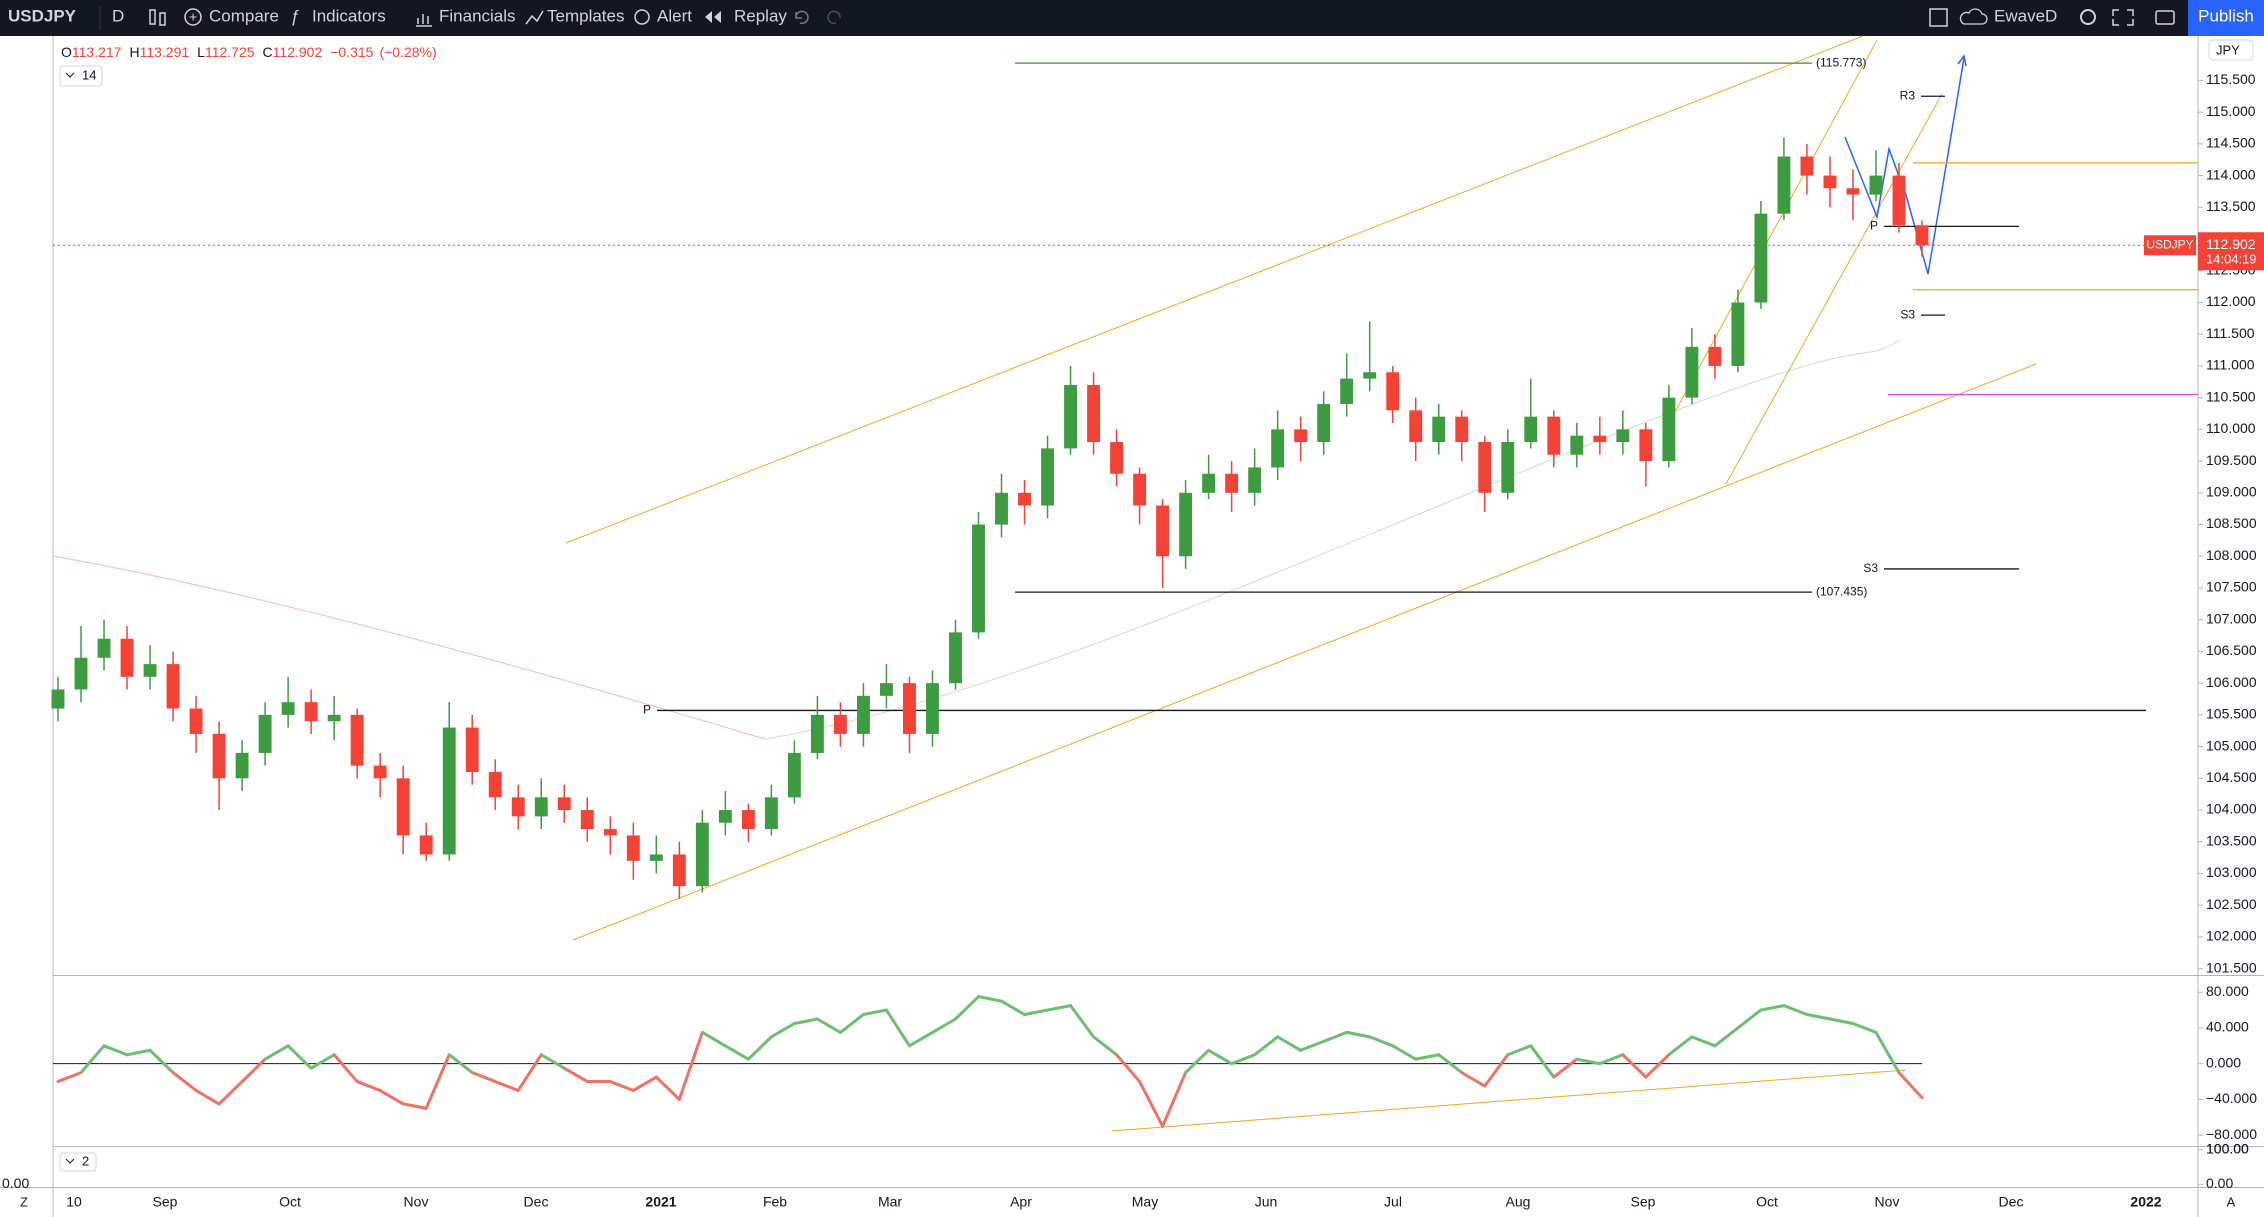 Image resolution: width=2264 pixels, height=1217 pixels. What do you see at coordinates (2165, 17) in the screenshot?
I see `snapshot-icon` at bounding box center [2165, 17].